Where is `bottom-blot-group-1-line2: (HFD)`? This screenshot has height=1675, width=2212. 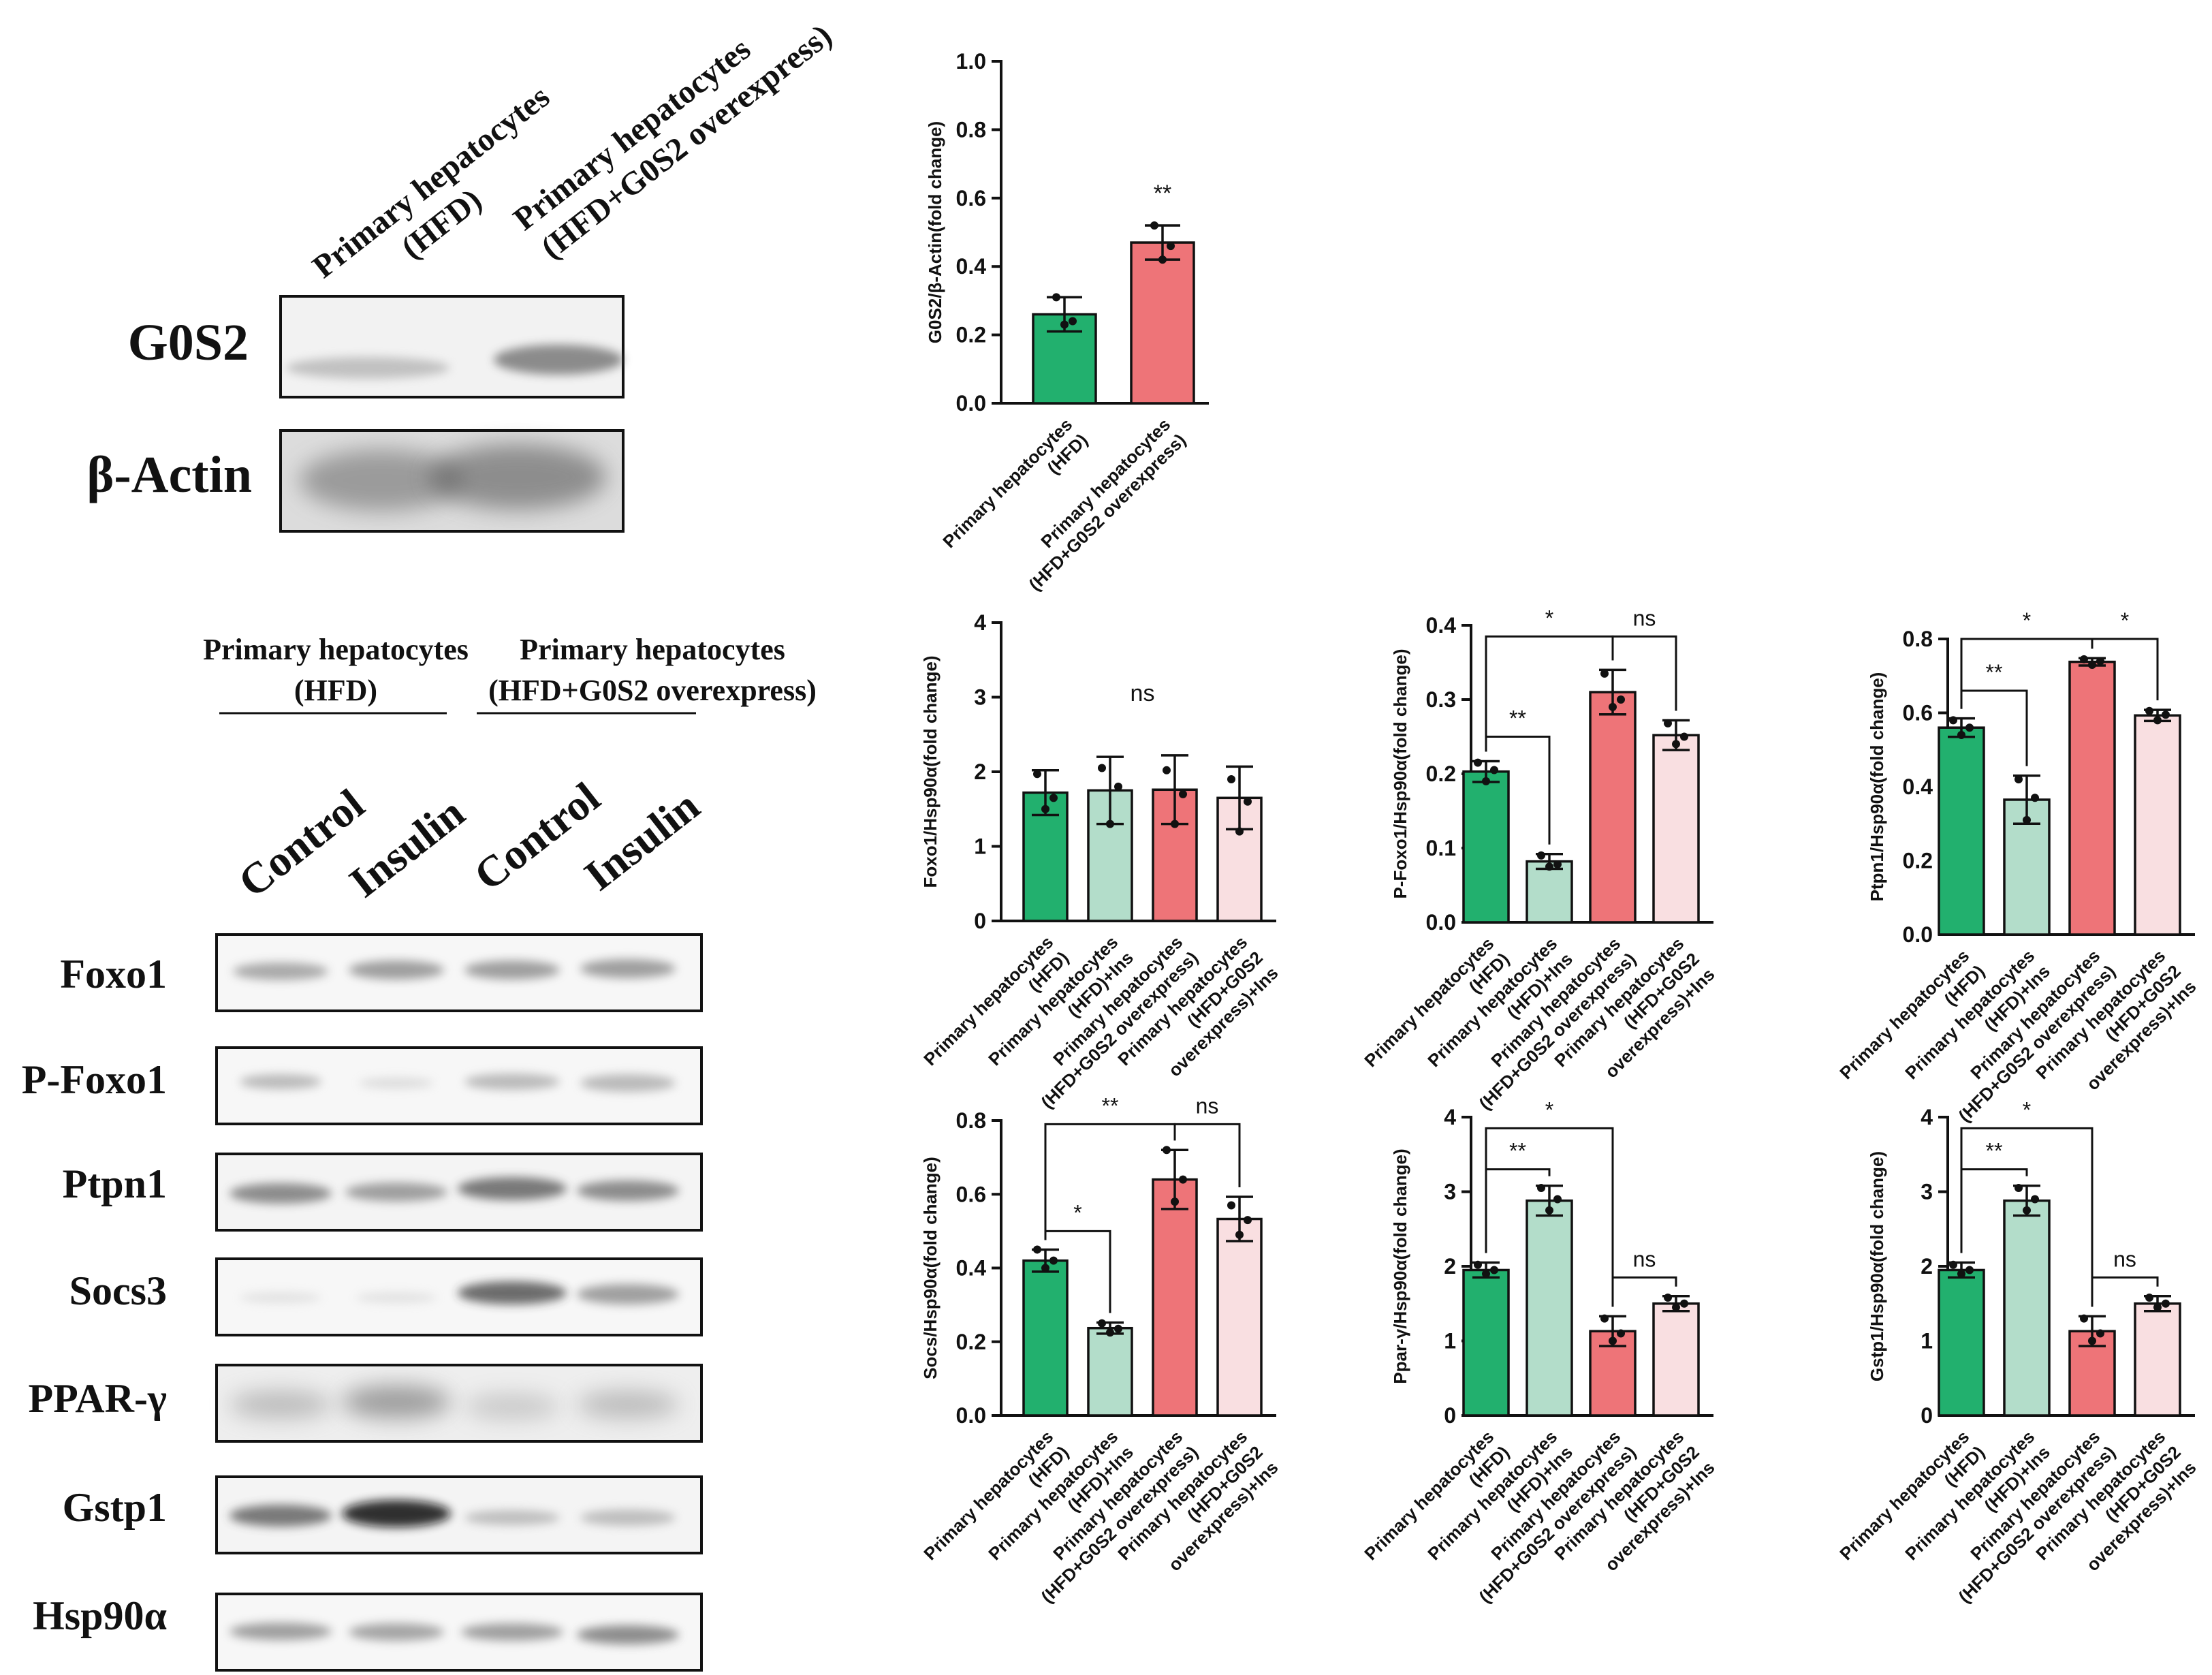 bottom-blot-group-1-line2: (HFD) is located at coordinates (335, 690).